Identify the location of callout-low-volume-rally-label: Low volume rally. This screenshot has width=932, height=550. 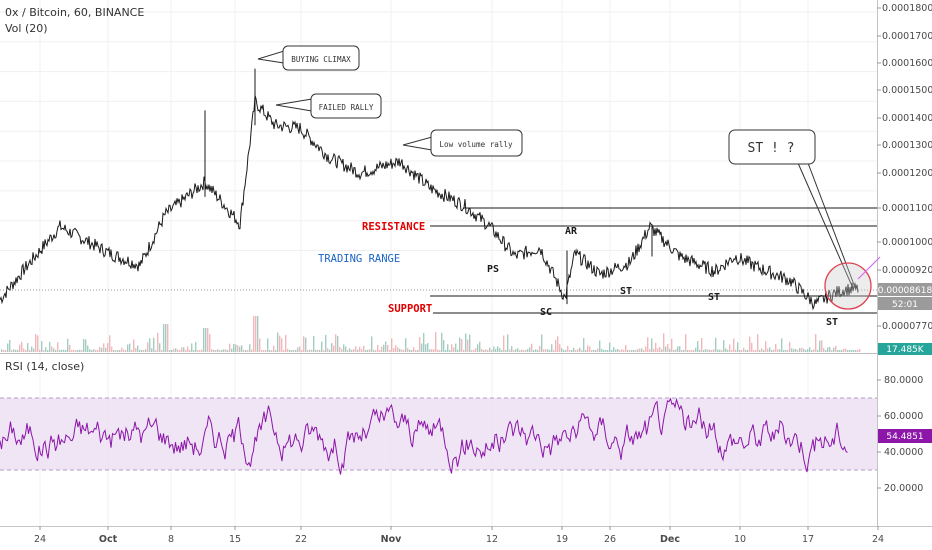
(476, 144).